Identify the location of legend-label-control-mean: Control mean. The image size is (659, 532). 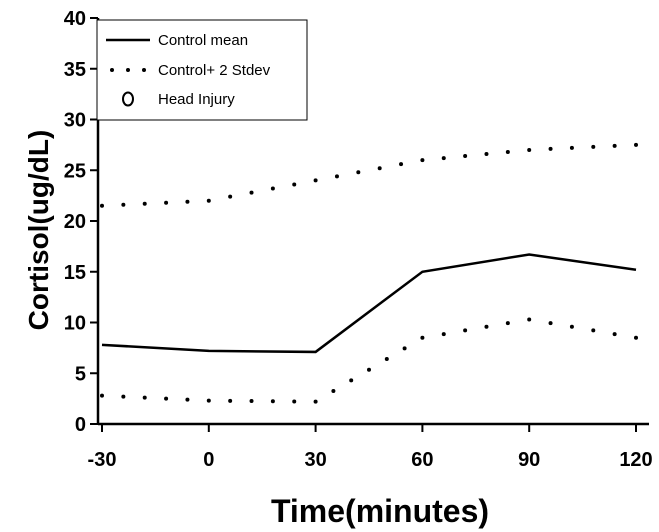
(203, 40).